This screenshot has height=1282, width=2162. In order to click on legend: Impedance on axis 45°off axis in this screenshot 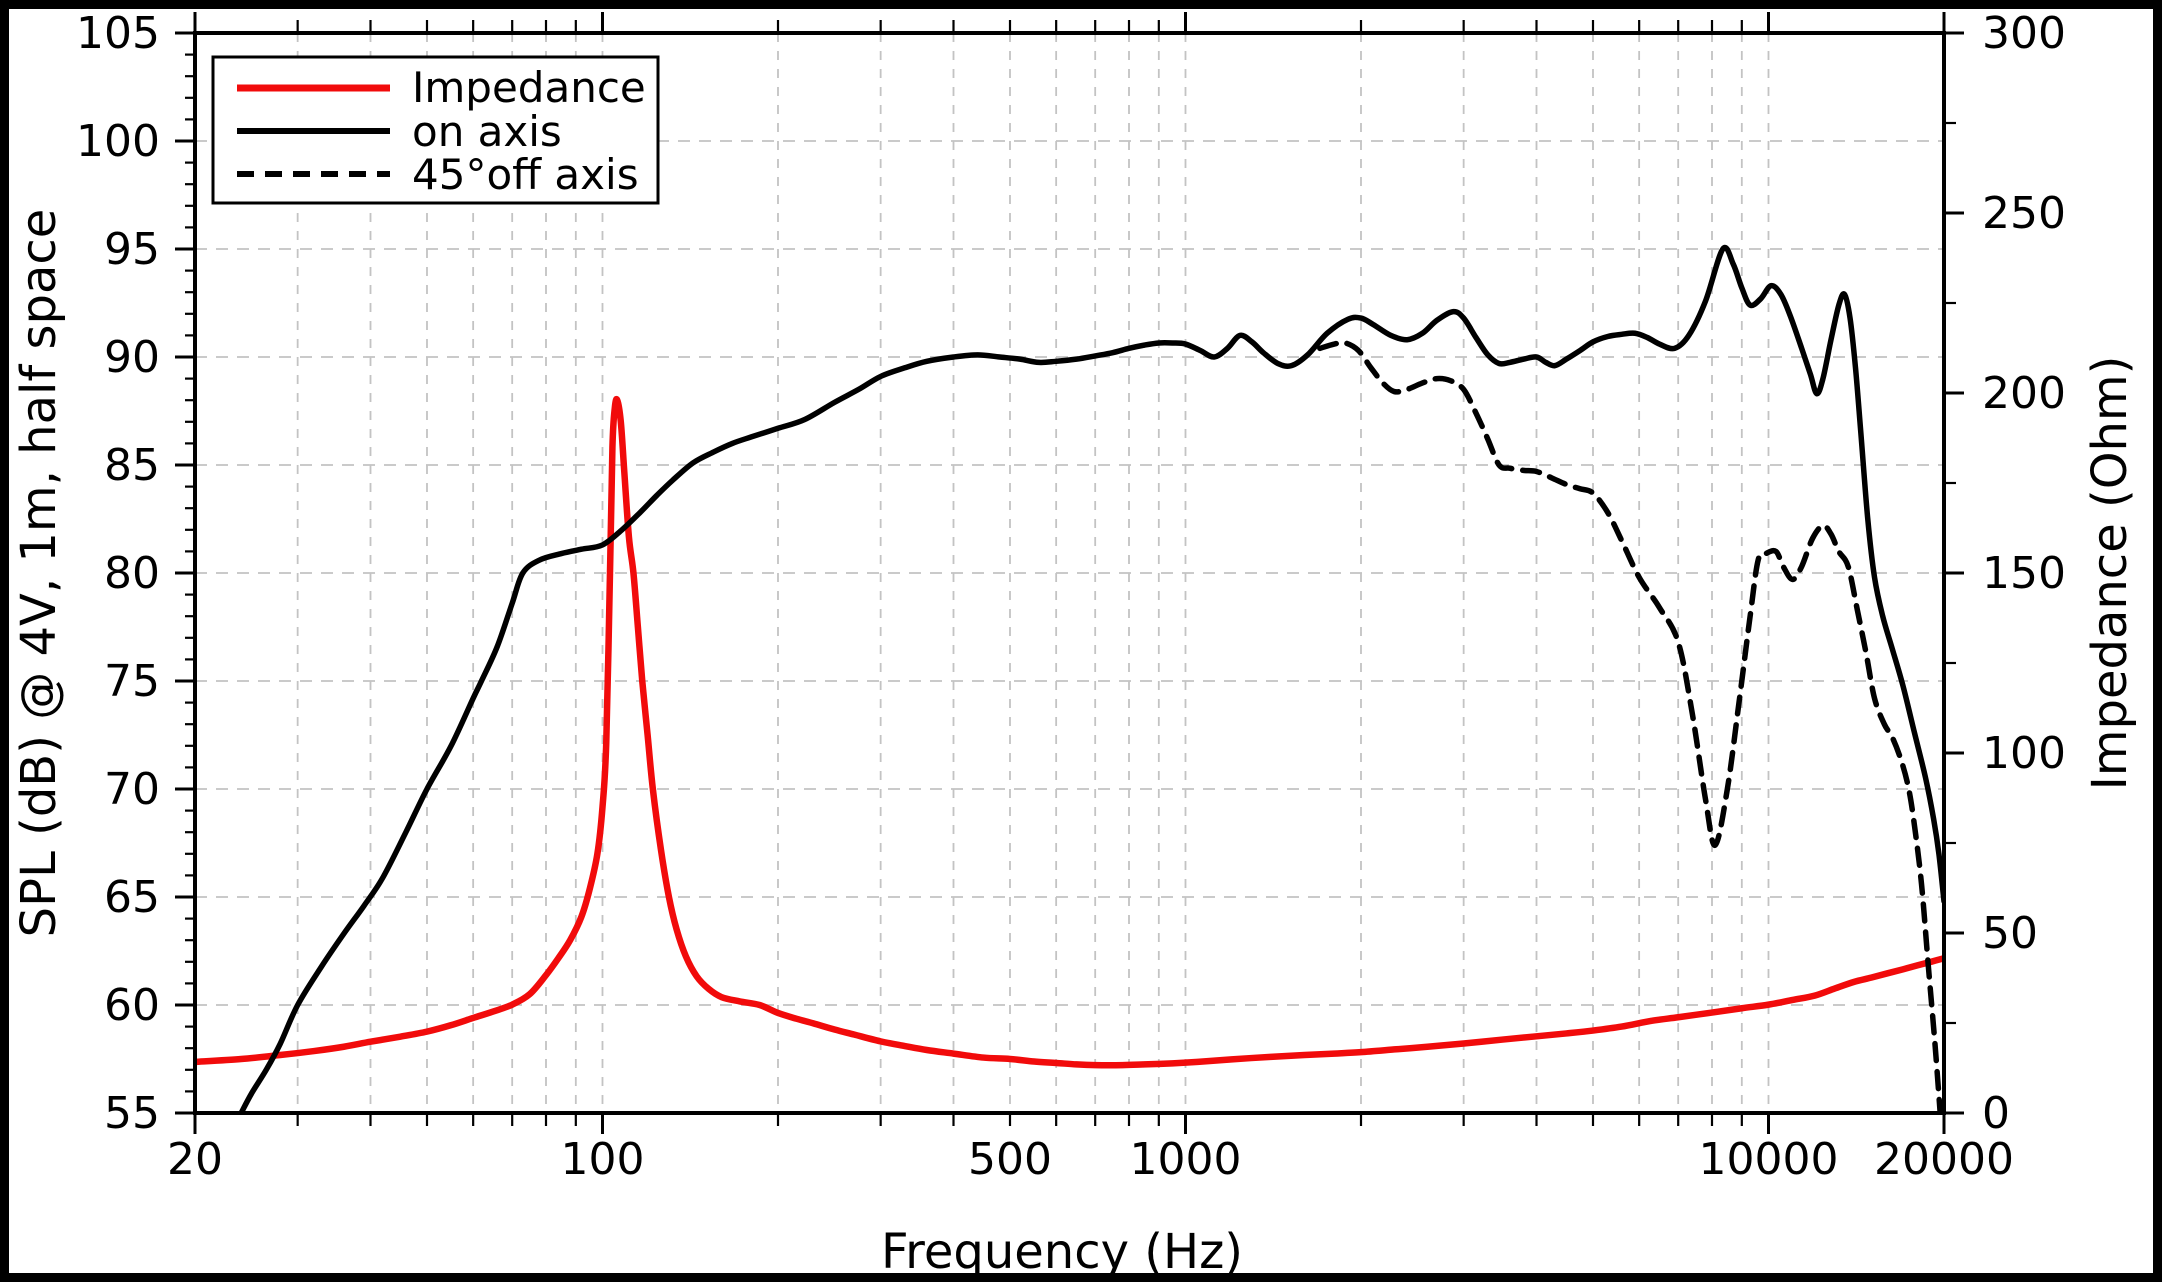, I will do `click(435, 130)`.